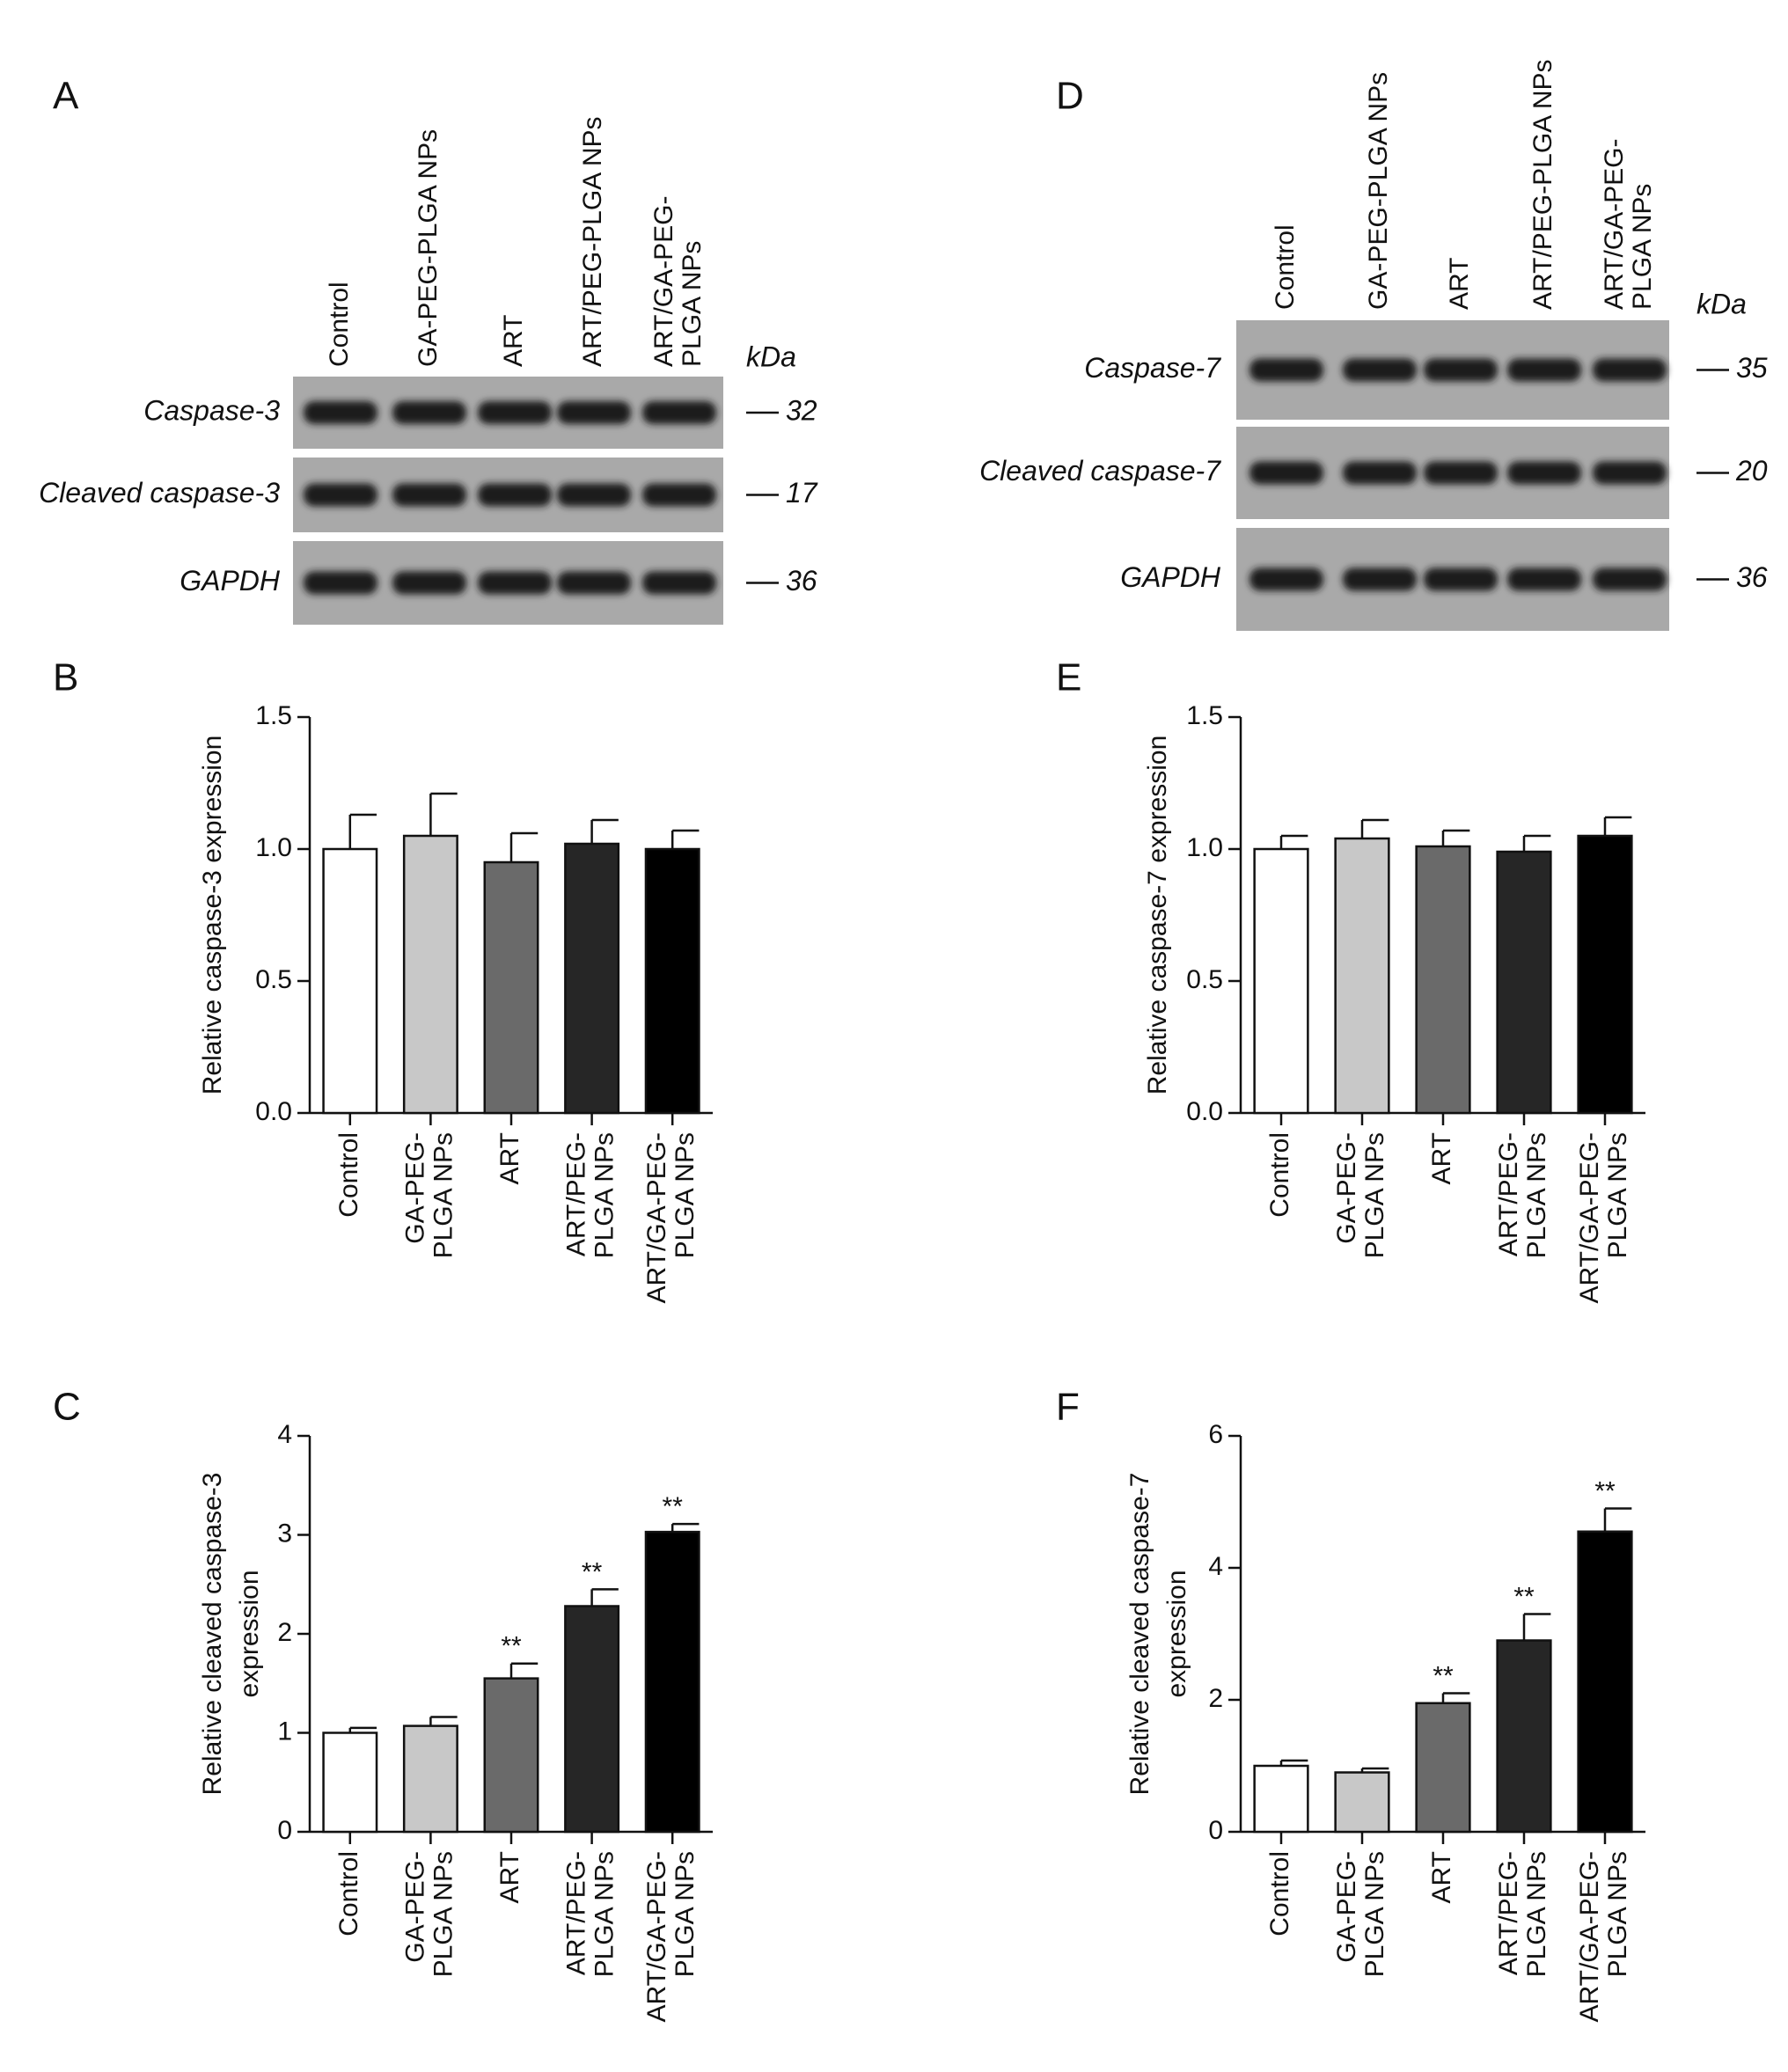 Image resolution: width=1788 pixels, height=2072 pixels. Describe the element at coordinates (1751, 471) in the screenshot. I see `kda-value: 20` at that location.